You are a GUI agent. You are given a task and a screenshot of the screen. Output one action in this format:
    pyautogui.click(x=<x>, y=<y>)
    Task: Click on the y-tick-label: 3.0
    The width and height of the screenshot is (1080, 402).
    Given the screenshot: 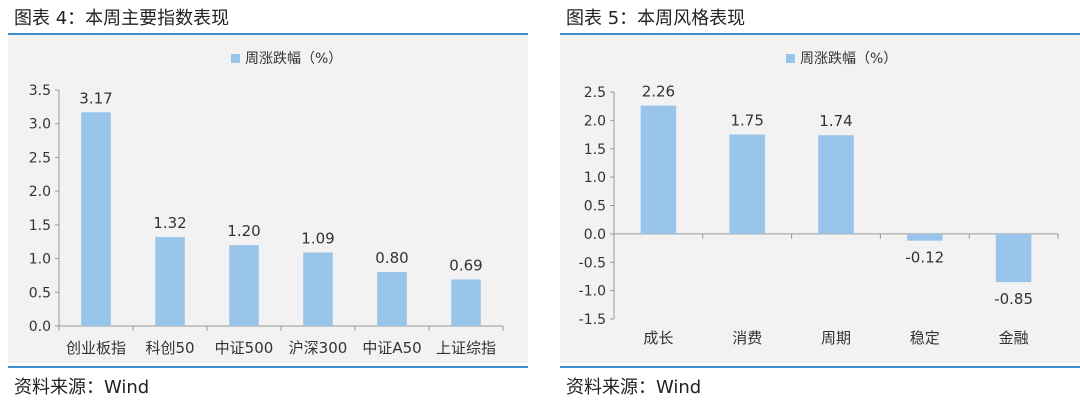 What is the action you would take?
    pyautogui.click(x=40, y=125)
    